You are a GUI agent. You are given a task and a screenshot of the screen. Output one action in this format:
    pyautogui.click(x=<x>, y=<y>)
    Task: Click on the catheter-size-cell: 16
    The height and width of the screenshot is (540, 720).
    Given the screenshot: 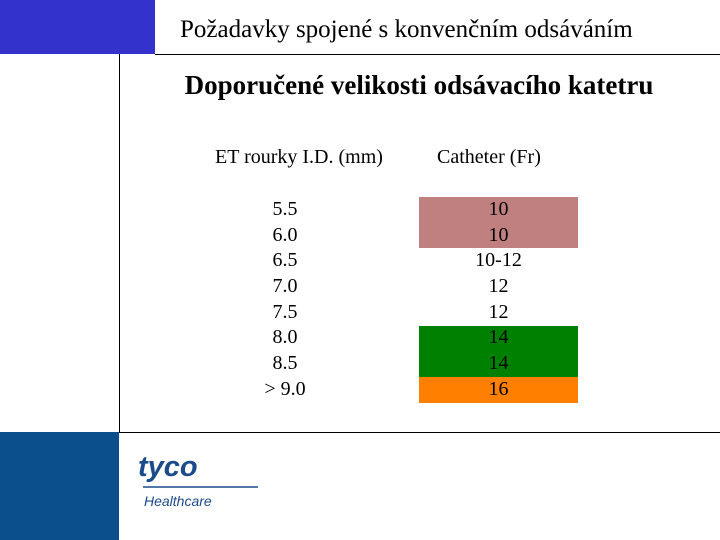 What is the action you would take?
    pyautogui.click(x=498, y=388)
    